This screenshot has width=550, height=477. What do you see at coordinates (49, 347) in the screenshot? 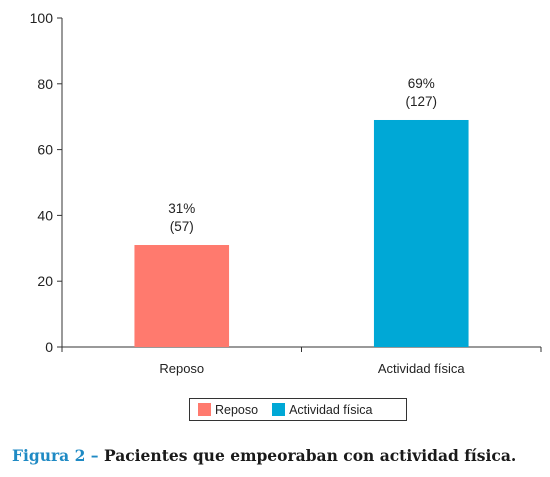
I see `y-tick-label: 0` at bounding box center [49, 347].